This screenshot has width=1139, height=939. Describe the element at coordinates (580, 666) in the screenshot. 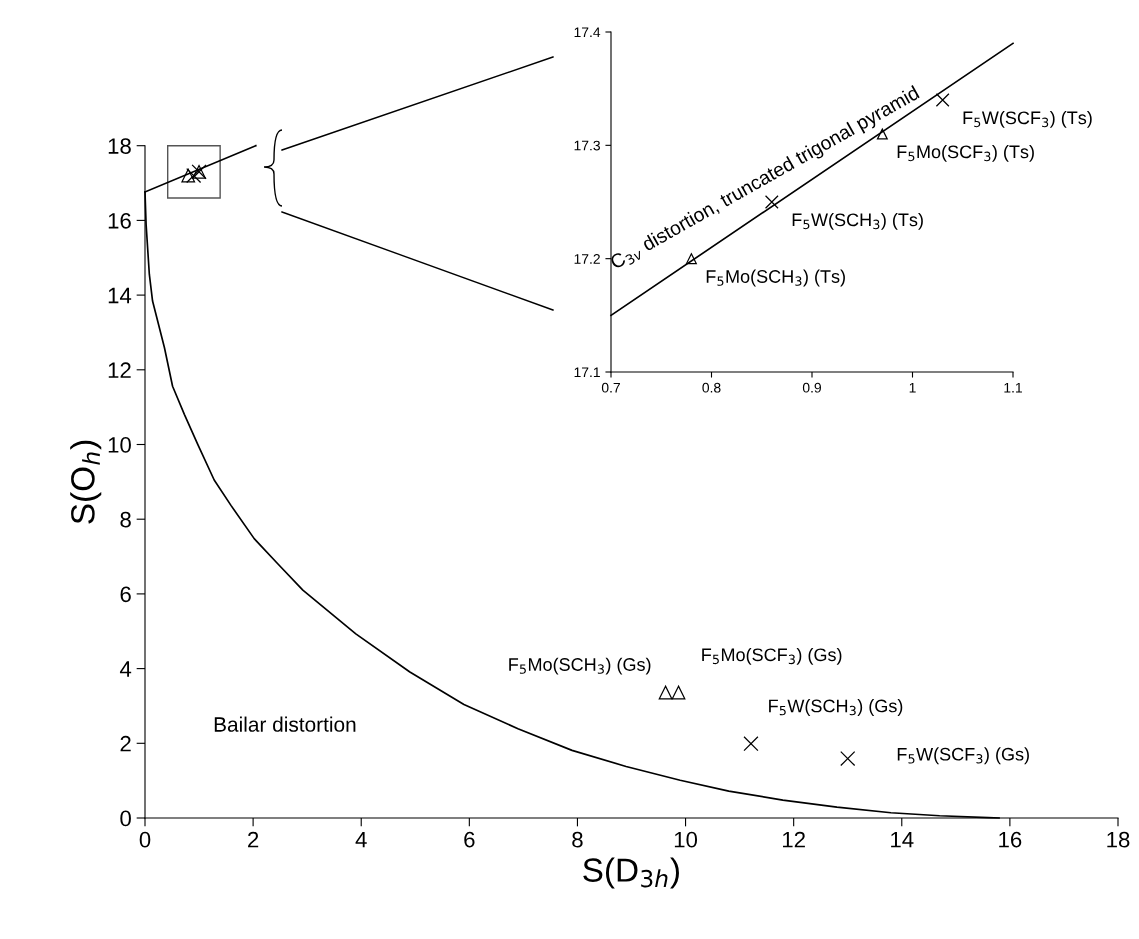

I see `annotation: F$_{5}$Mo(SCH$_{3}$) (Gs)` at that location.